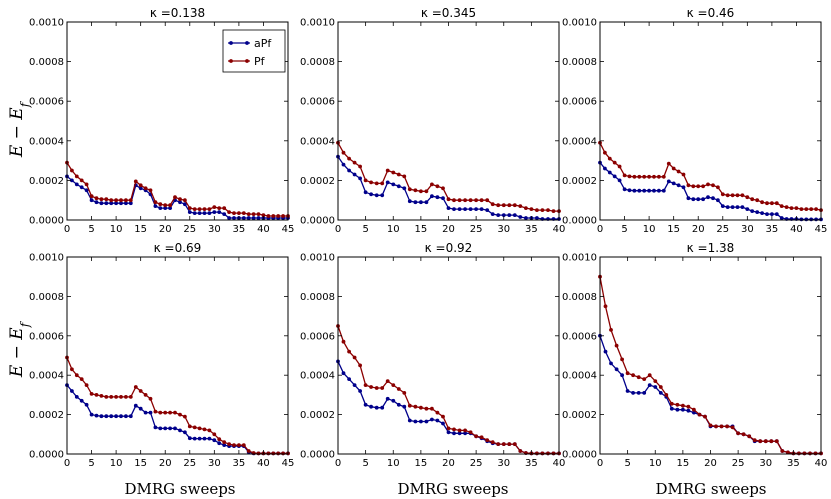 The image size is (831, 499). What do you see at coordinates (178, 248) in the screenshot?
I see `panel-title: κ =0.69` at bounding box center [178, 248].